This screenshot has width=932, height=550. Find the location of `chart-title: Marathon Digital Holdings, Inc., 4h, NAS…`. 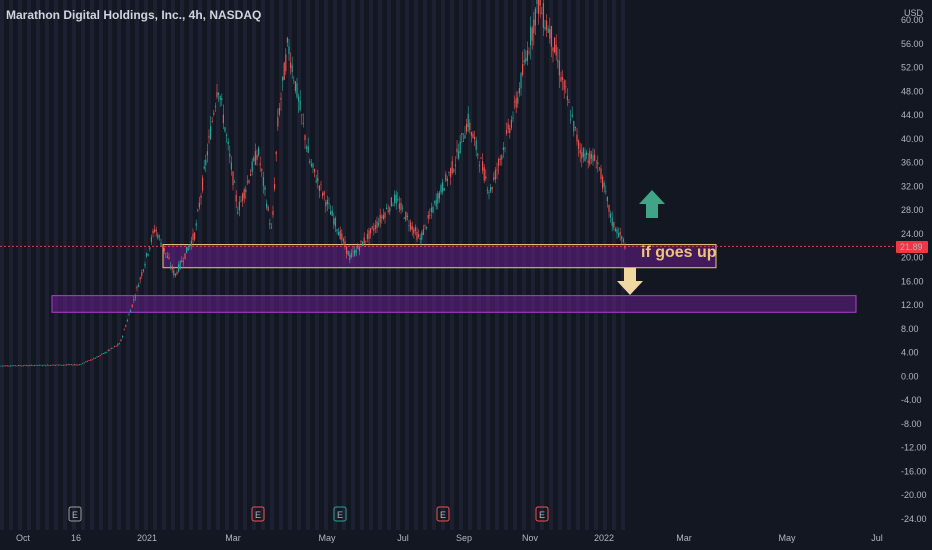

chart-title: Marathon Digital Holdings, Inc., 4h, NAS… is located at coordinates (134, 15).